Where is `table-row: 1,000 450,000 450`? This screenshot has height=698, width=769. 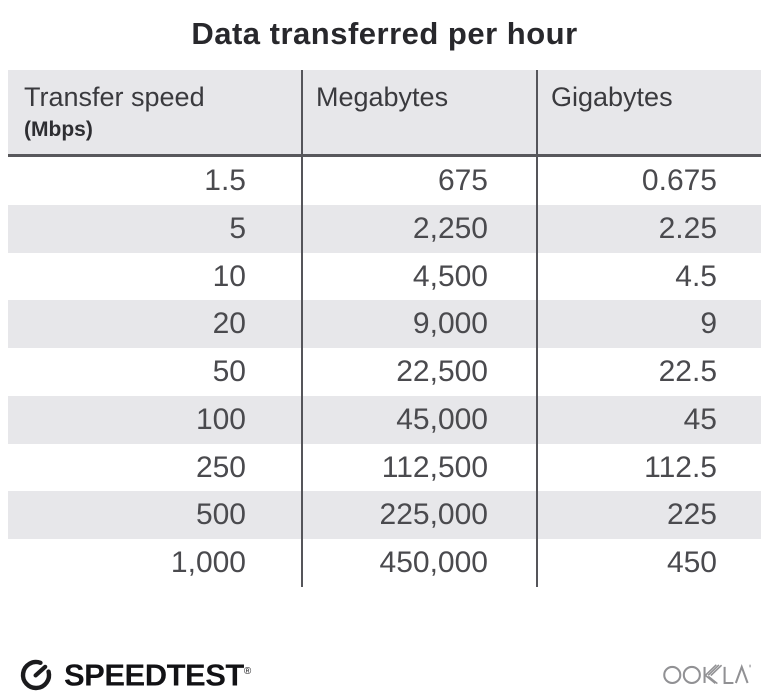 table-row: 1,000 450,000 450 is located at coordinates (384, 563).